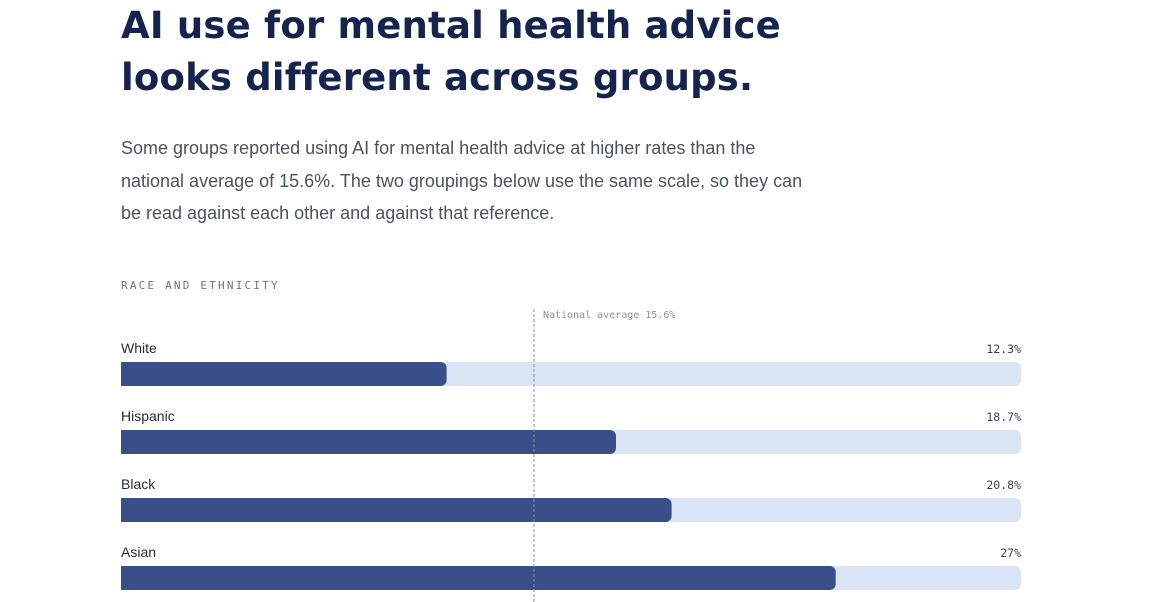 The image size is (1157, 602). Describe the element at coordinates (1010, 553) in the screenshot. I see `bar-value-label: 27%` at that location.